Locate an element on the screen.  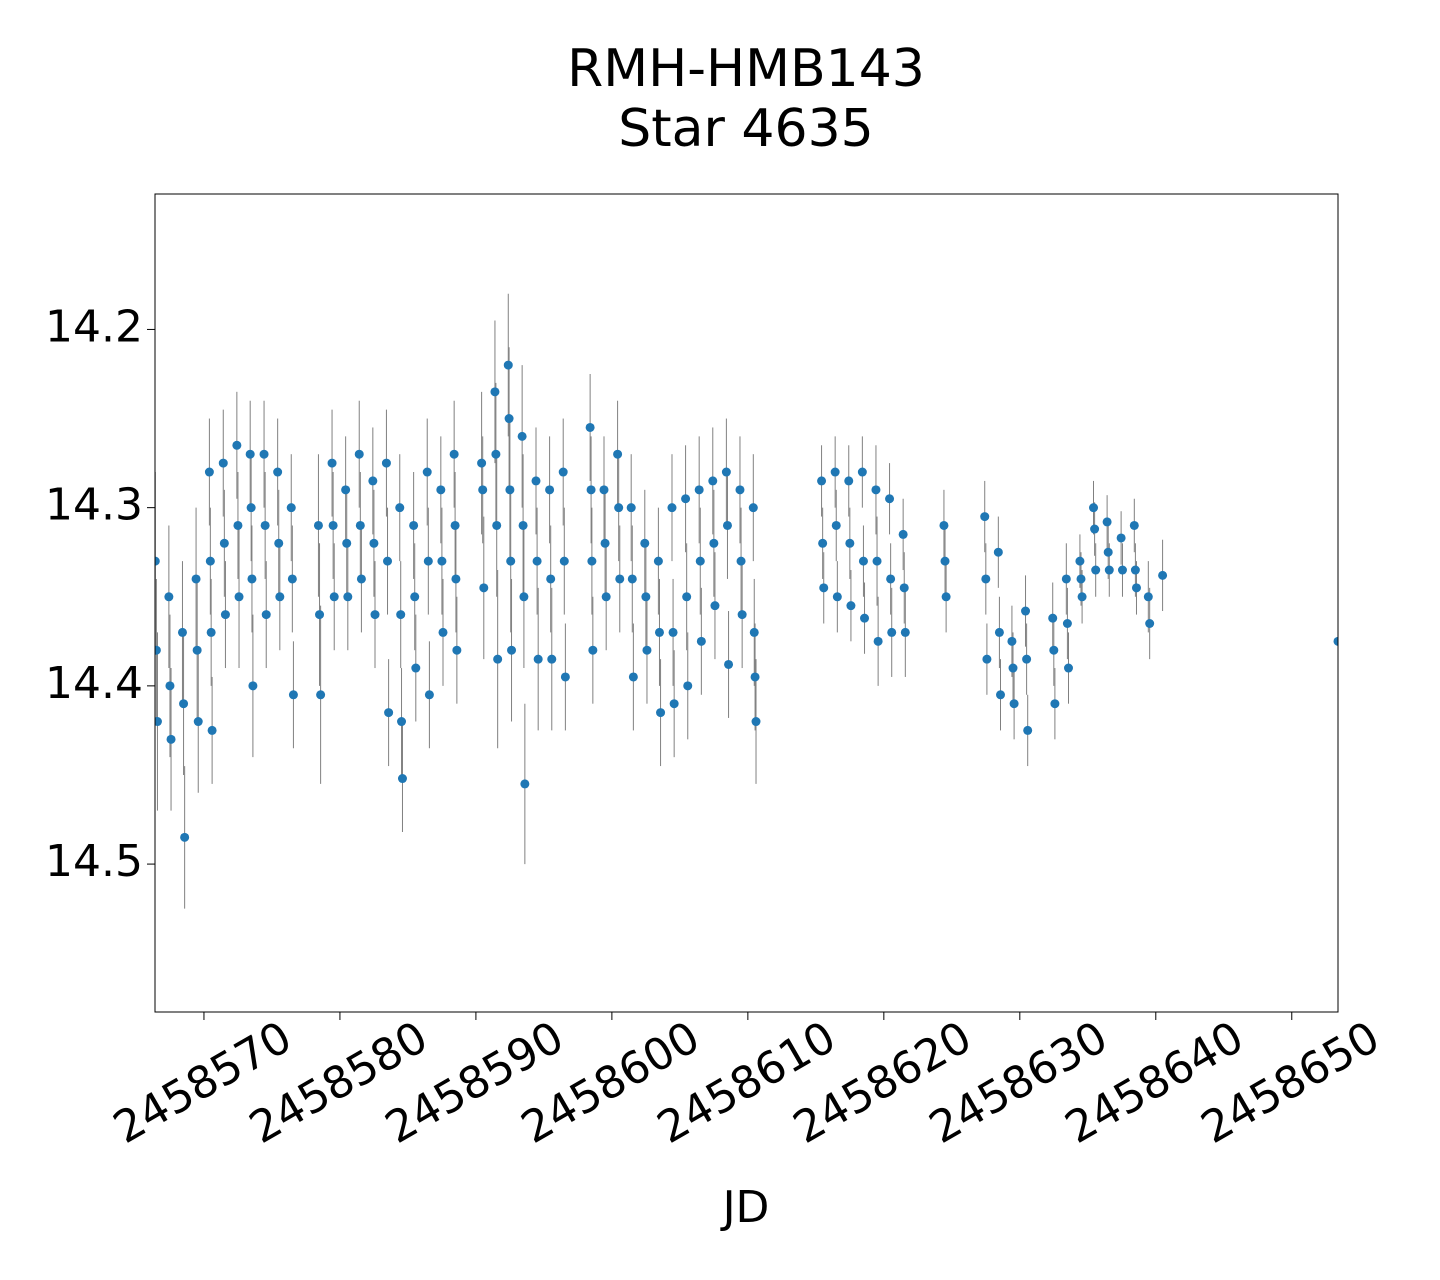
chart-subtitle: Star 4635 is located at coordinates (746, 129).